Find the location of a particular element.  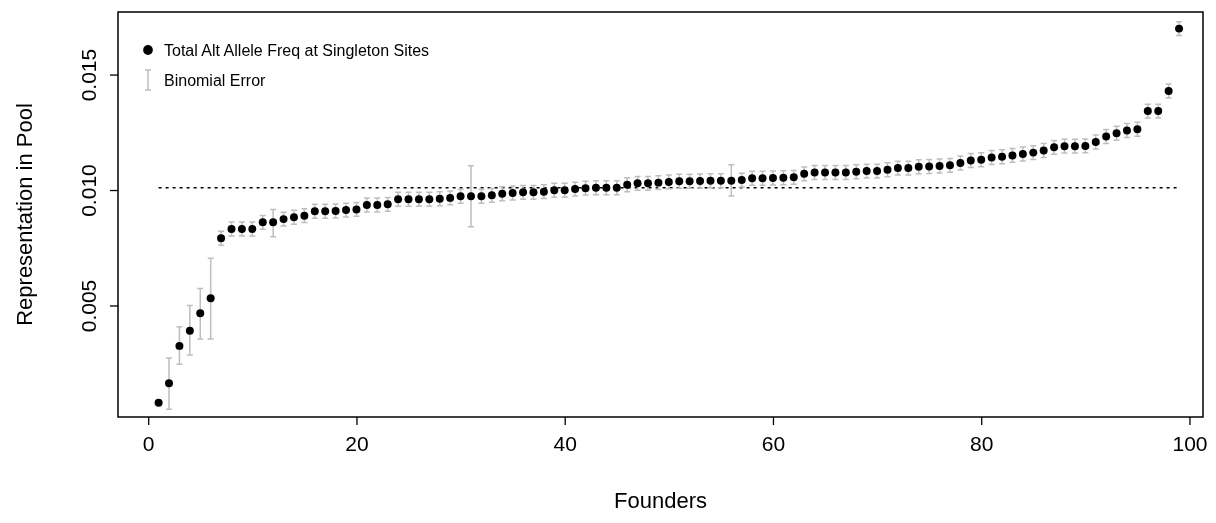

legend-label: Total Alt Allele Freq at Singleton Sites is located at coordinates (297, 50).